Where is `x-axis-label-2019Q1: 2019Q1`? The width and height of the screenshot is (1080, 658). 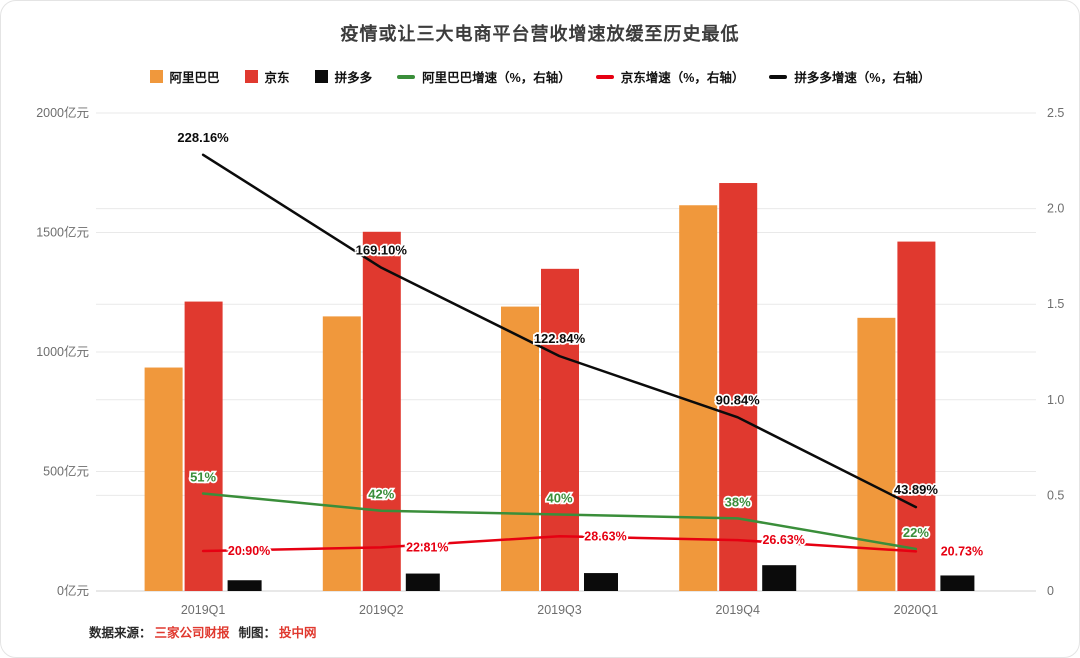 x-axis-label-2019Q1: 2019Q1 is located at coordinates (203, 610).